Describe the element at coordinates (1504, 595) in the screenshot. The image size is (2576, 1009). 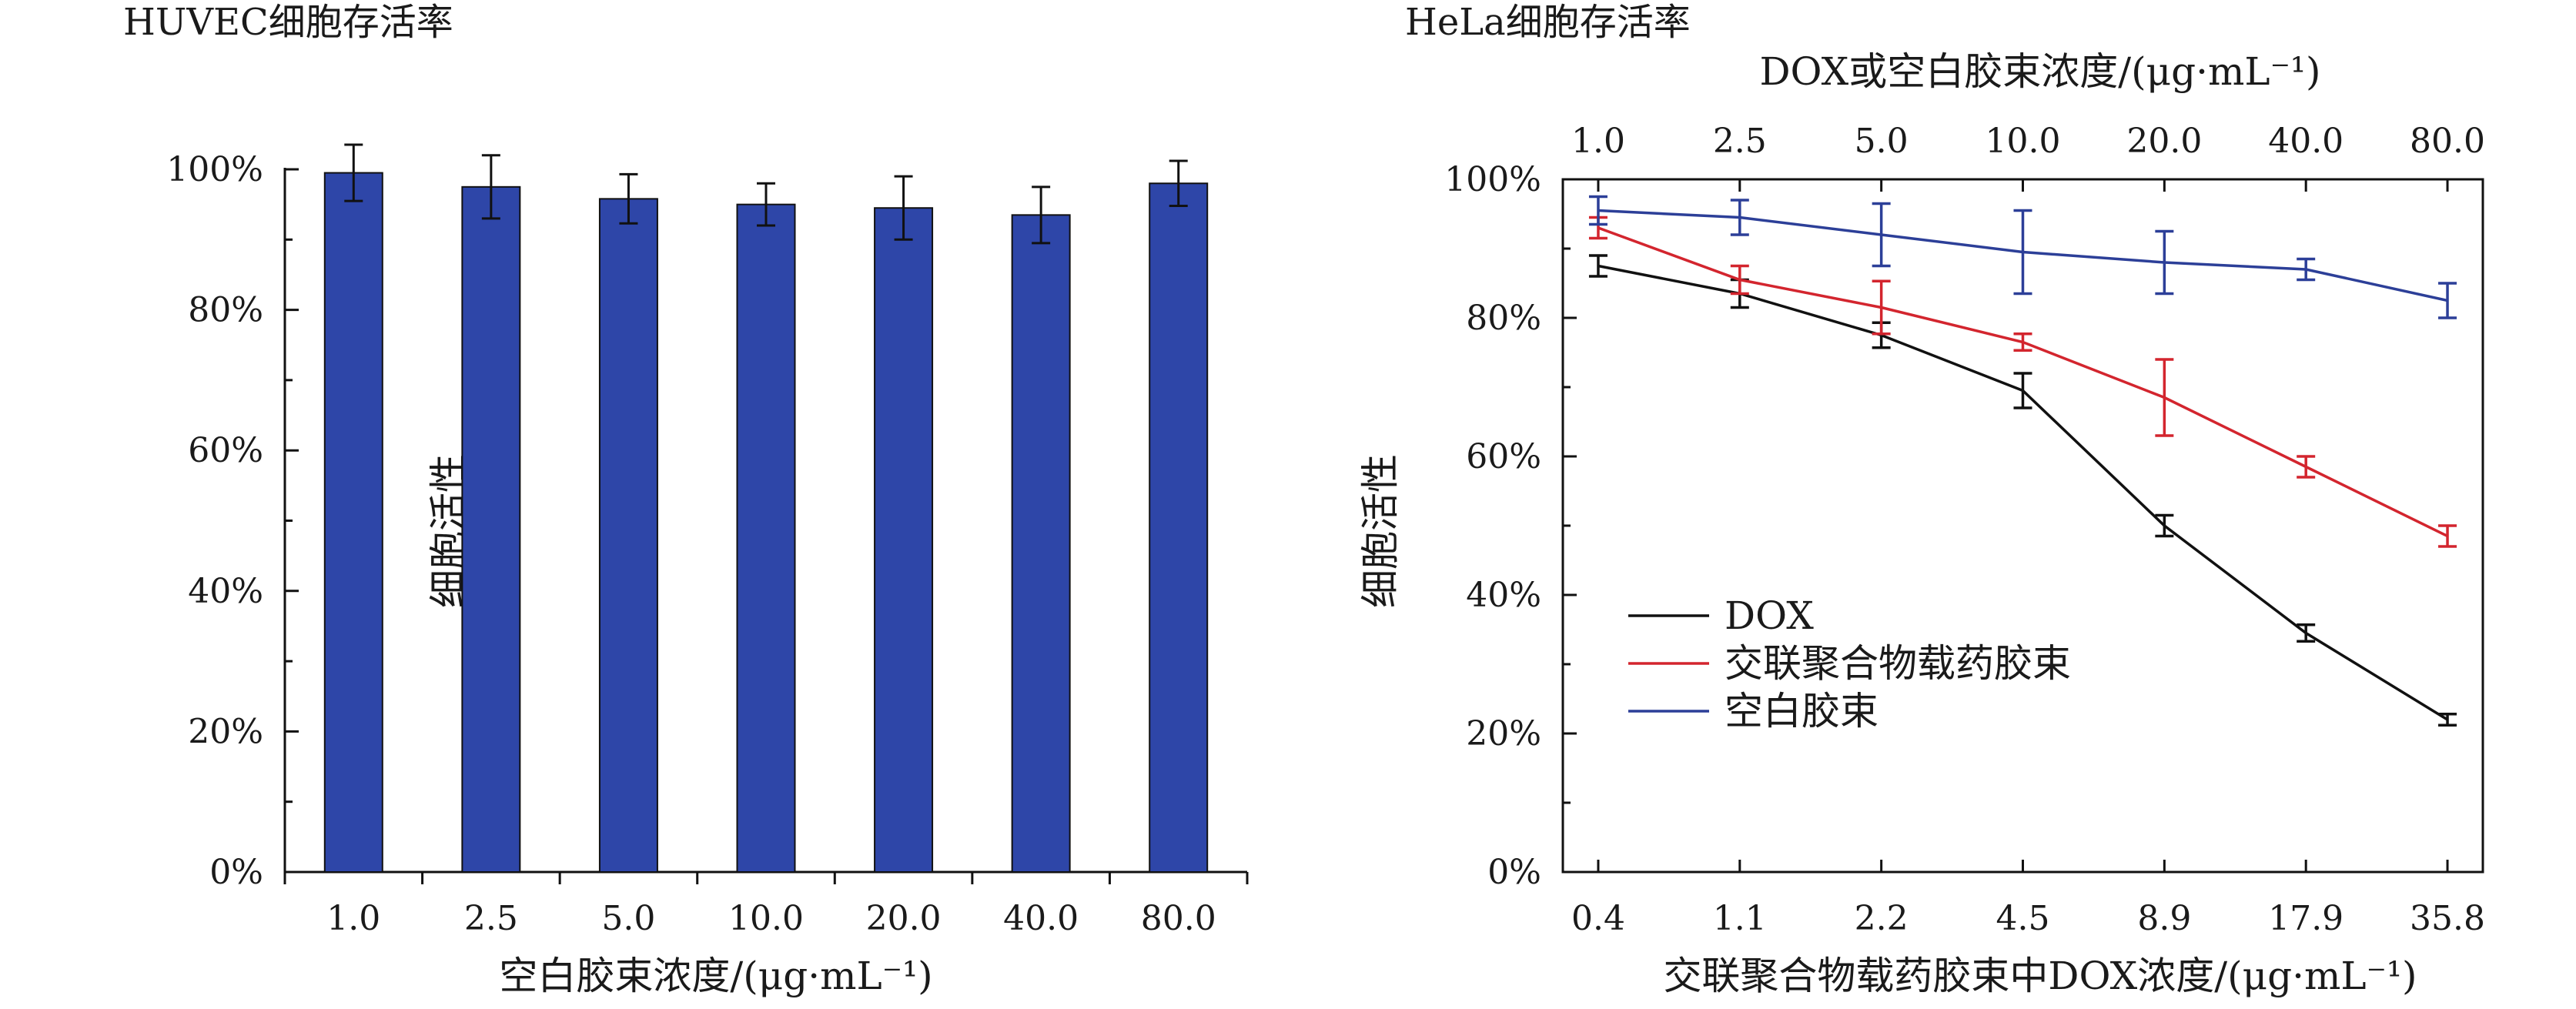
I see `hela-y-tick-label: 40%` at that location.